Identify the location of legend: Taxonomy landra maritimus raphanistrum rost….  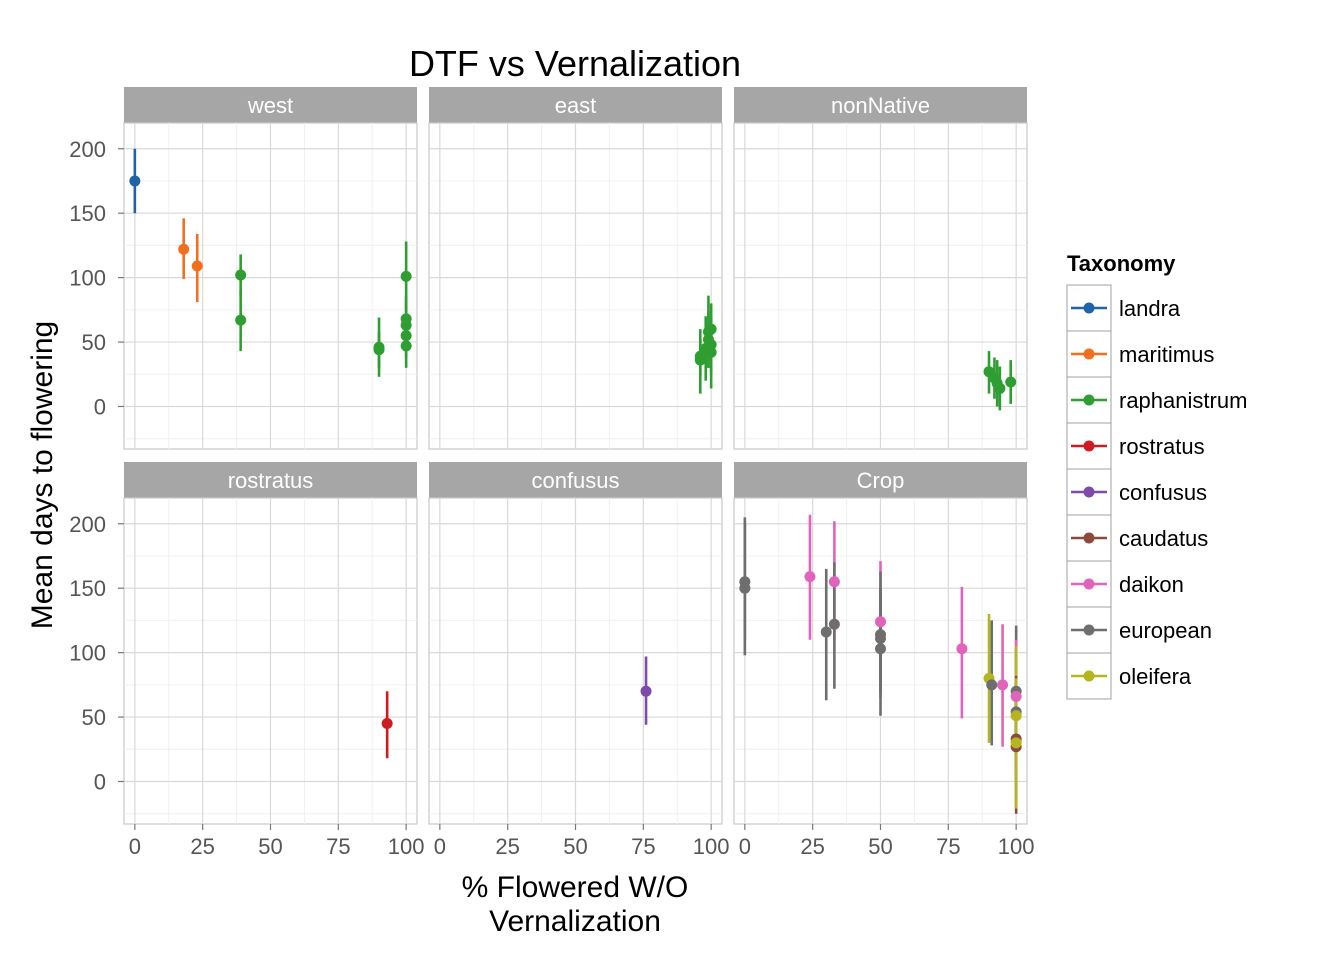
(1156, 475).